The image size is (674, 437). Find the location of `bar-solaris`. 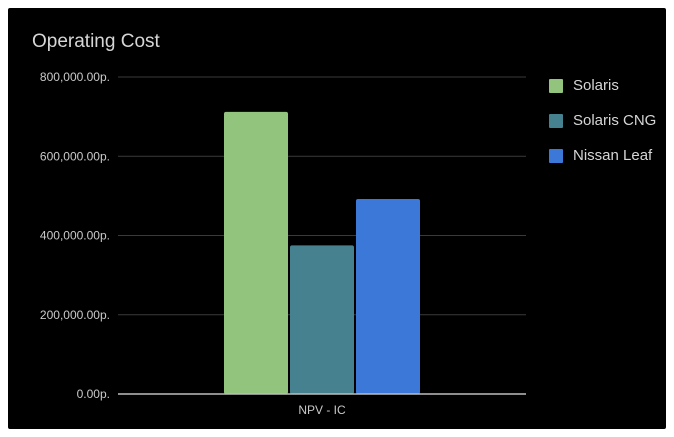

bar-solaris is located at coordinates (256, 253).